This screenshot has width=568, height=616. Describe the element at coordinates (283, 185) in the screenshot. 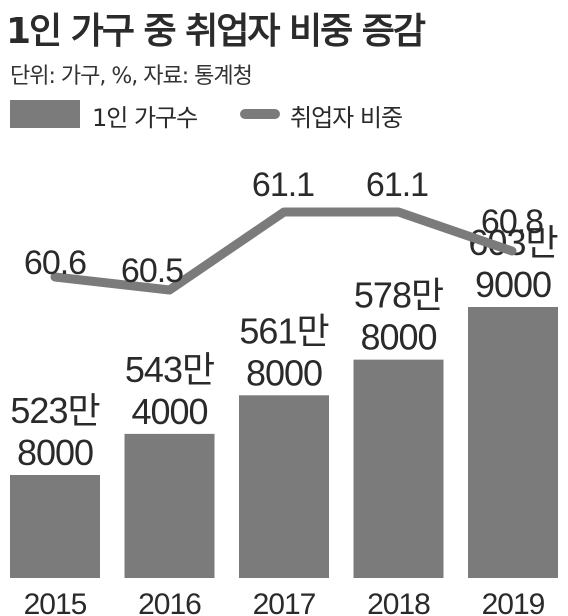

I see `line-label-2017: 61.1` at that location.